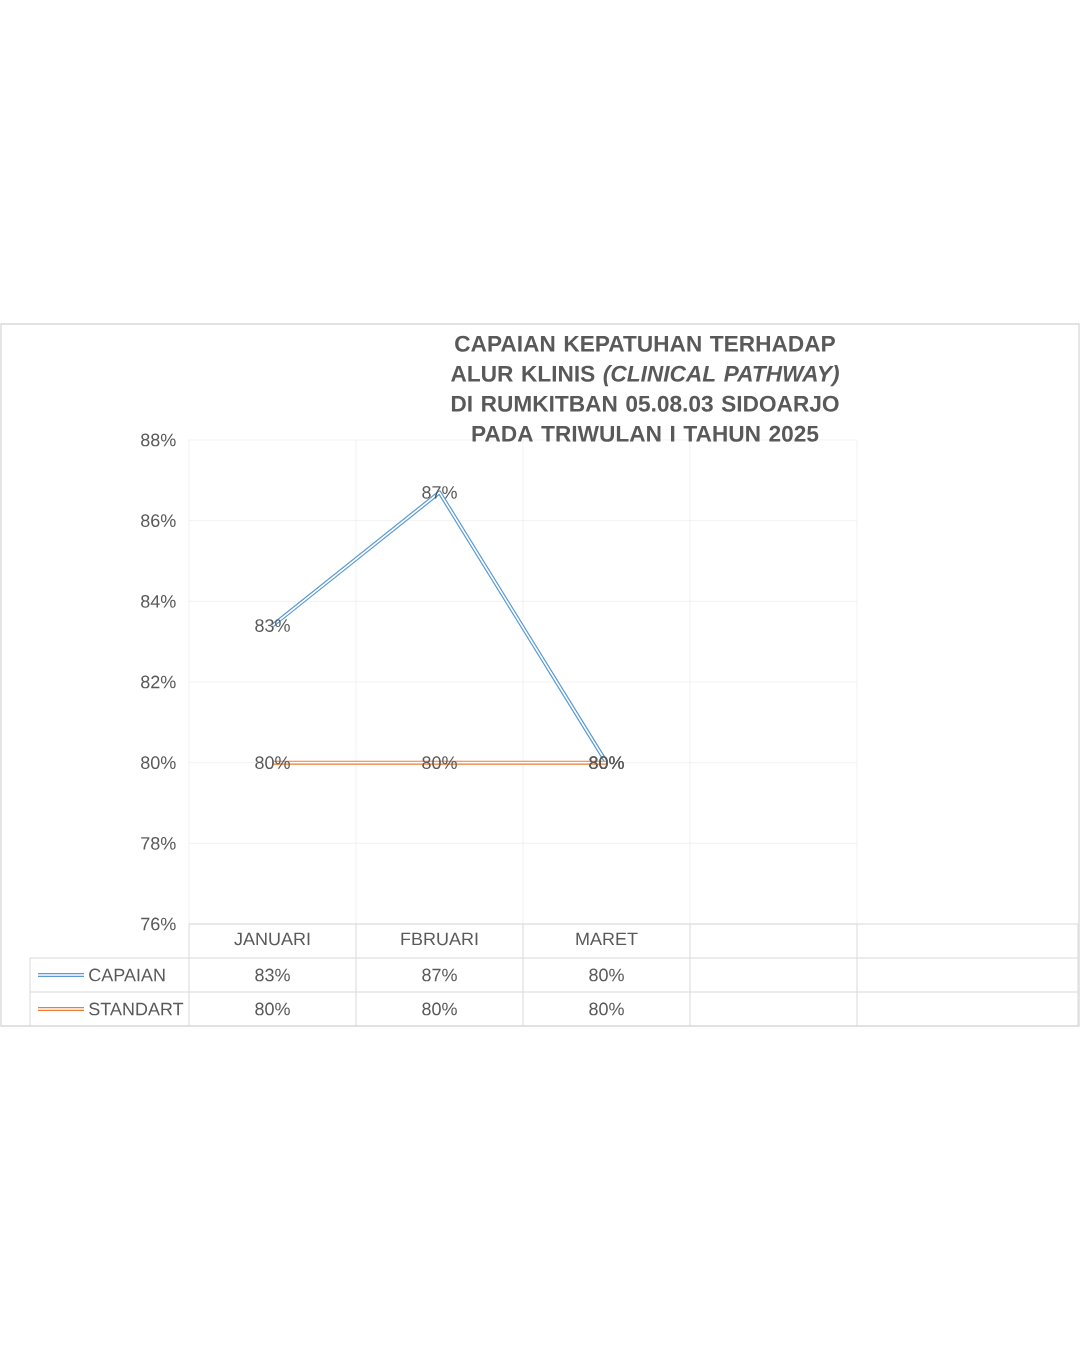 This screenshot has width=1080, height=1350. What do you see at coordinates (158, 763) in the screenshot?
I see `y-tick-label: 80%` at bounding box center [158, 763].